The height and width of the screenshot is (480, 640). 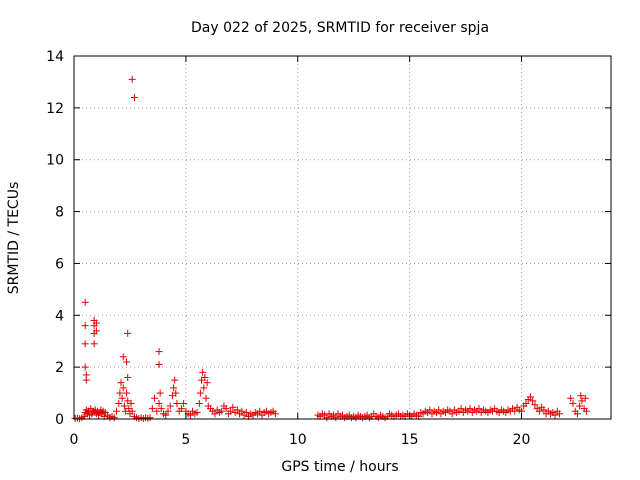 I want to click on y-tick-label: 12, so click(x=55, y=109).